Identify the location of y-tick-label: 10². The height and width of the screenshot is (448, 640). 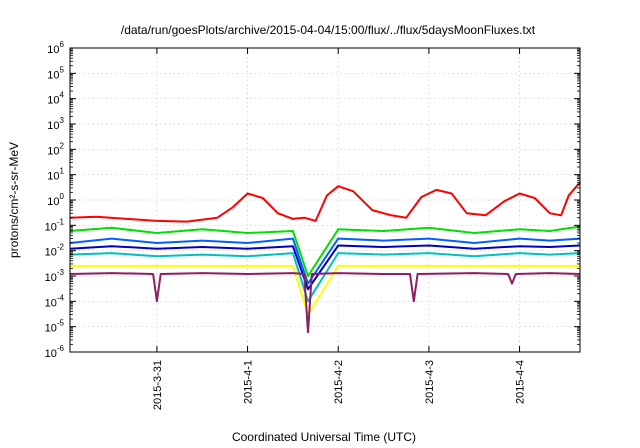
(55, 149).